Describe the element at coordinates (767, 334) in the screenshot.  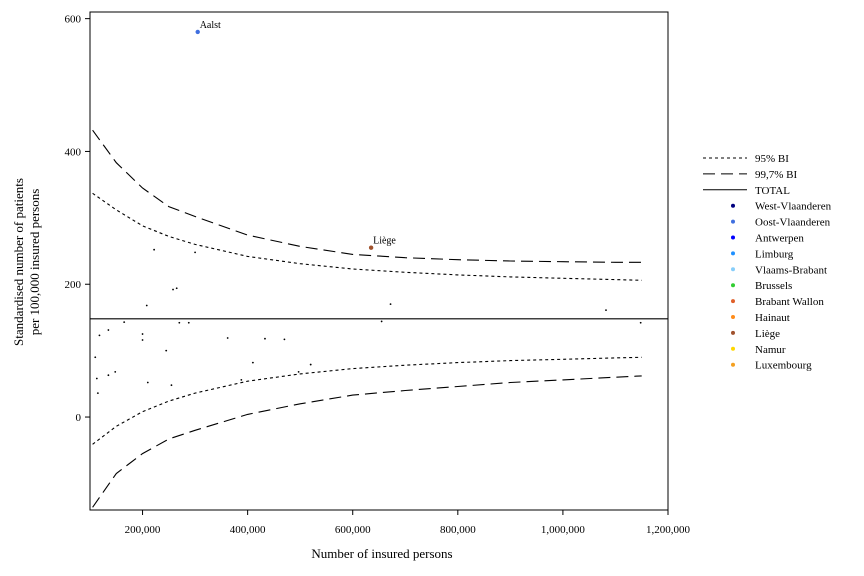
I see `legend-entry: Liège` at that location.